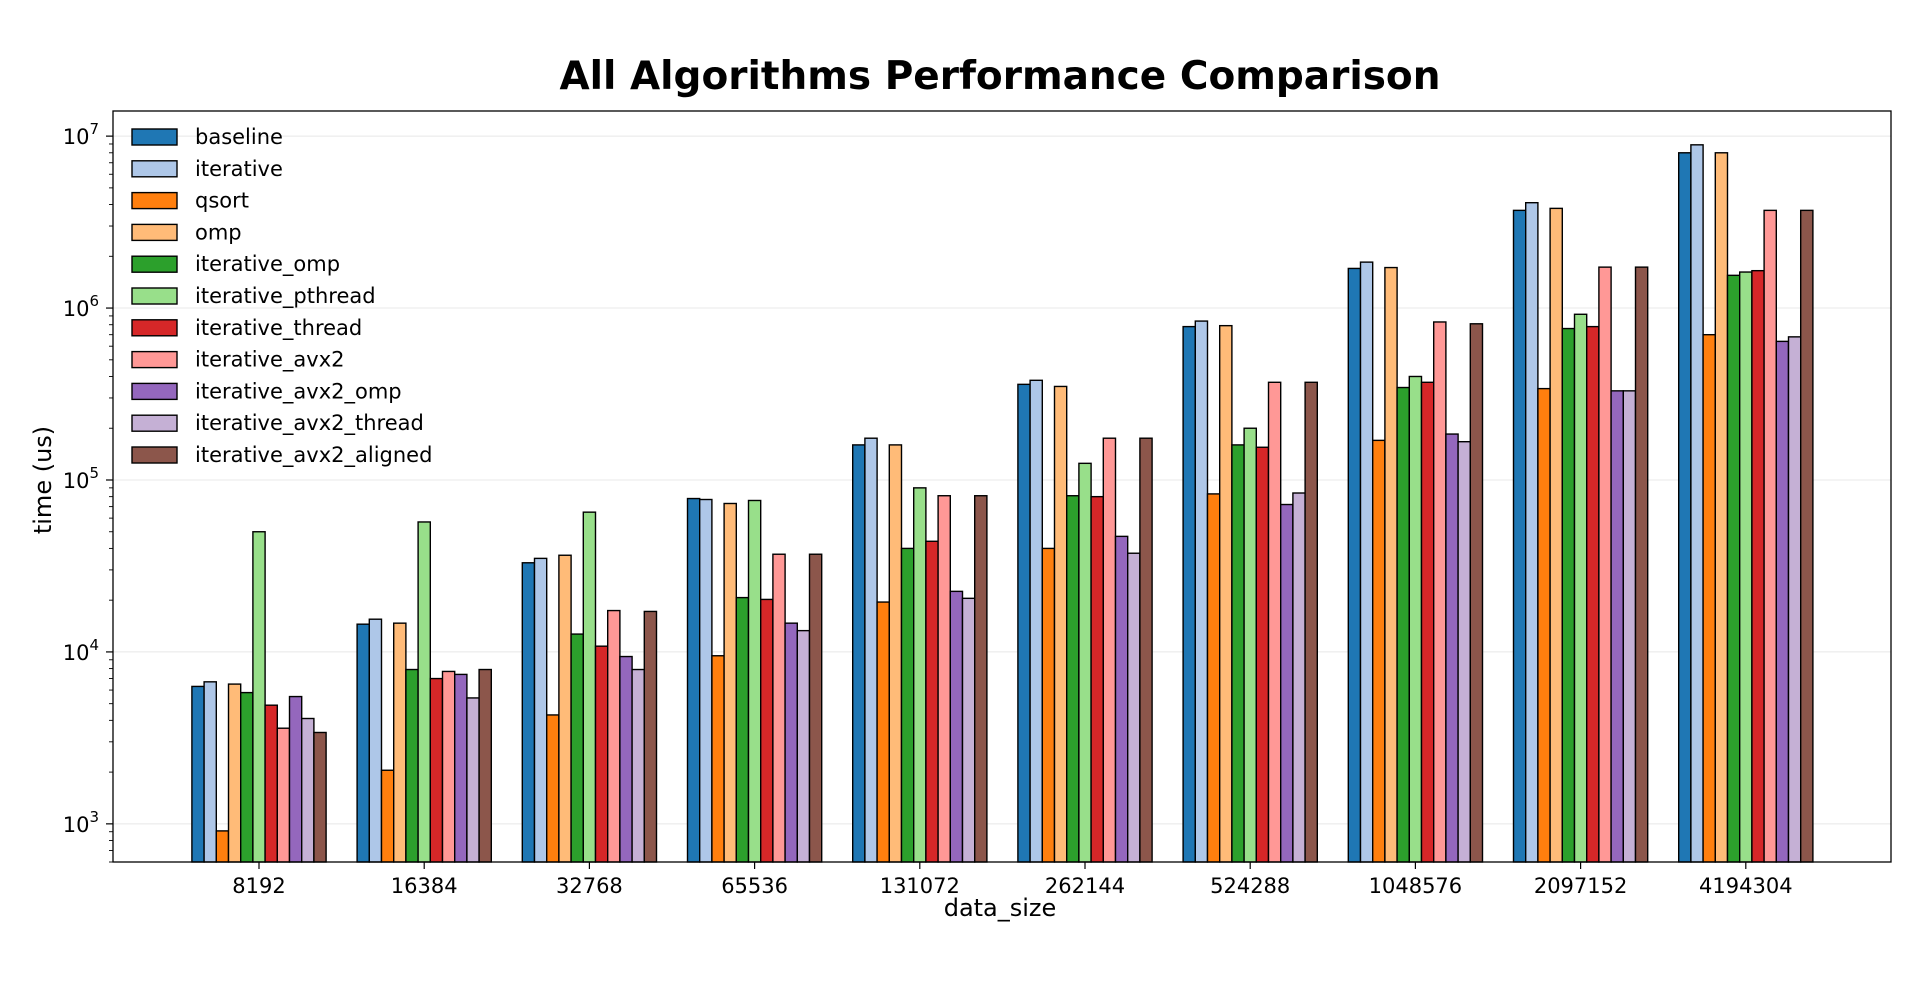 This screenshot has height=981, width=1920. I want to click on x-tick-label: 524288, so click(1250, 886).